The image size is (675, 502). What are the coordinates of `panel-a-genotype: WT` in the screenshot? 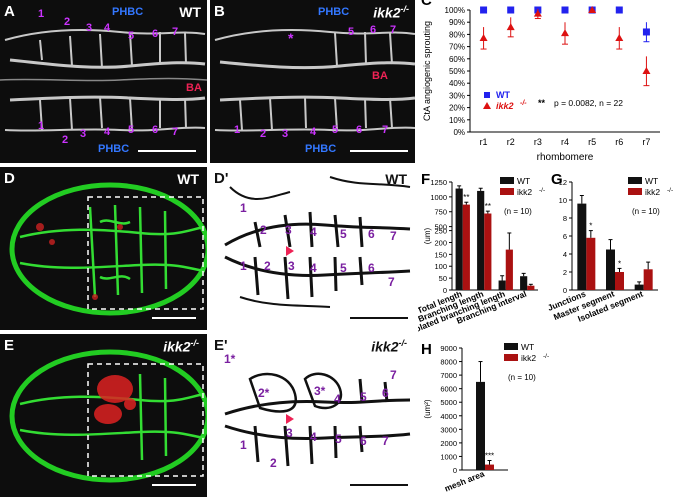 It's located at (190, 12).